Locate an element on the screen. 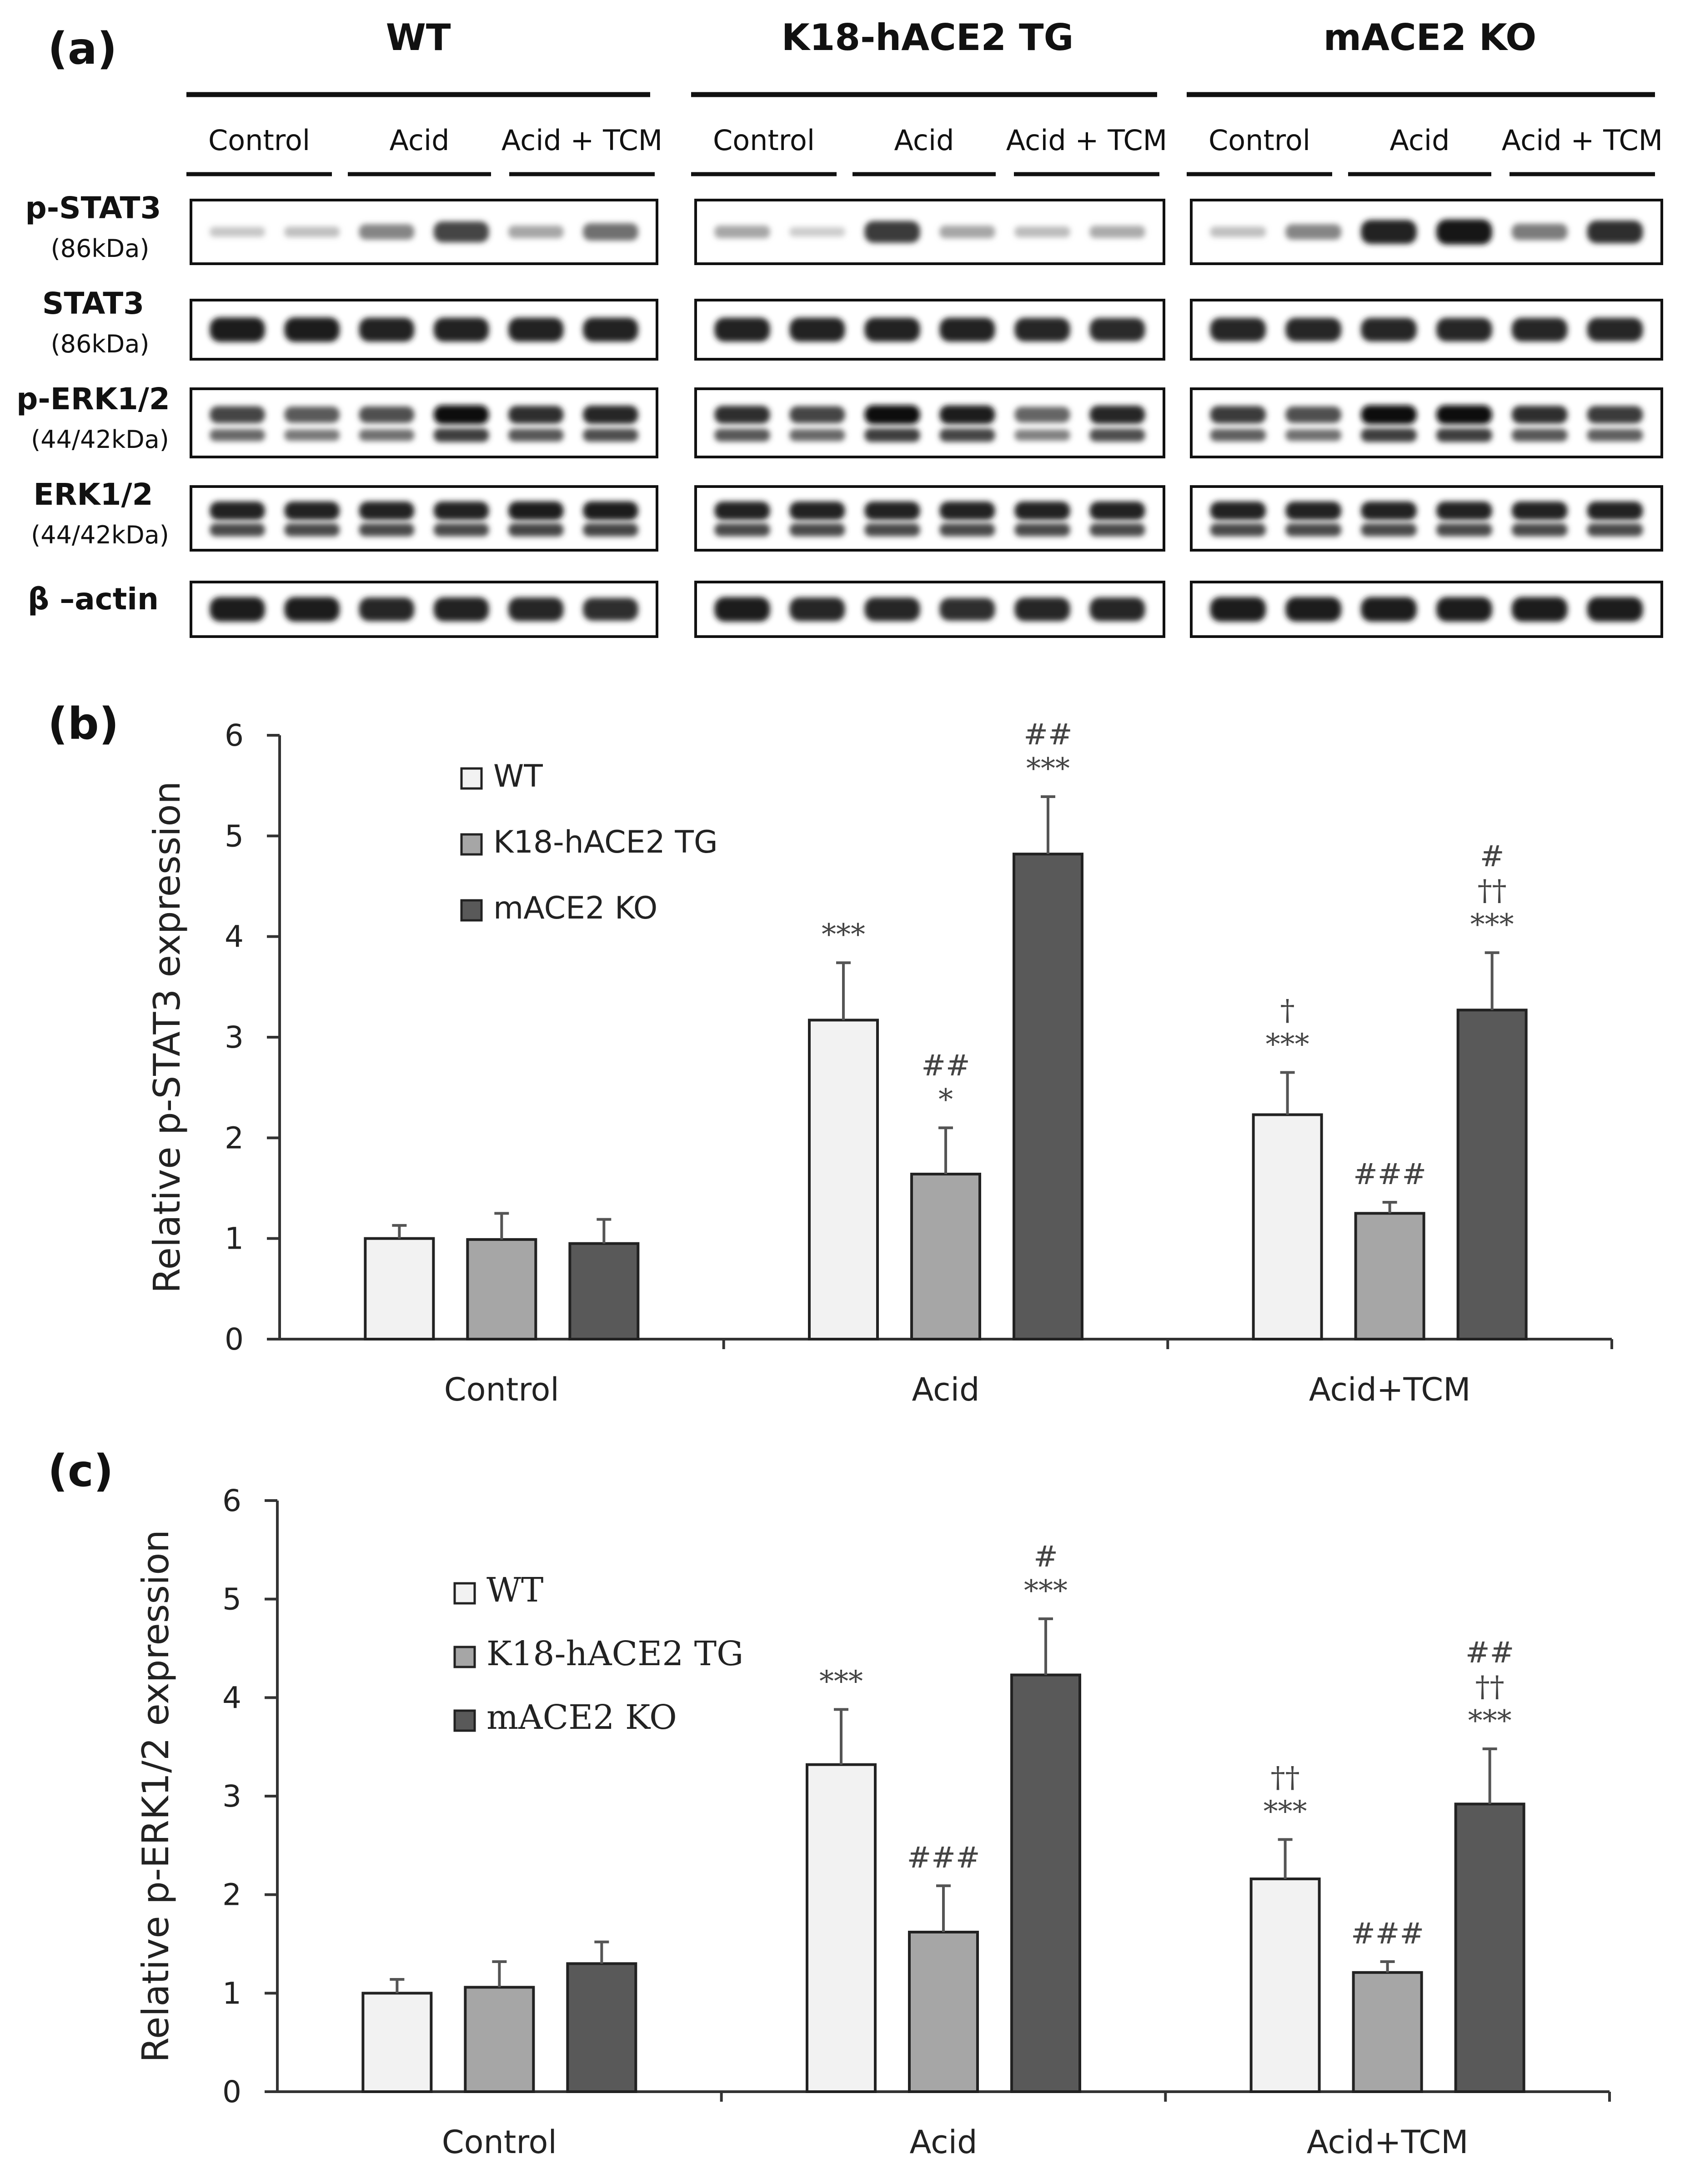 The height and width of the screenshot is (2184, 1695). protein-label-actin: β –actin is located at coordinates (94, 599).